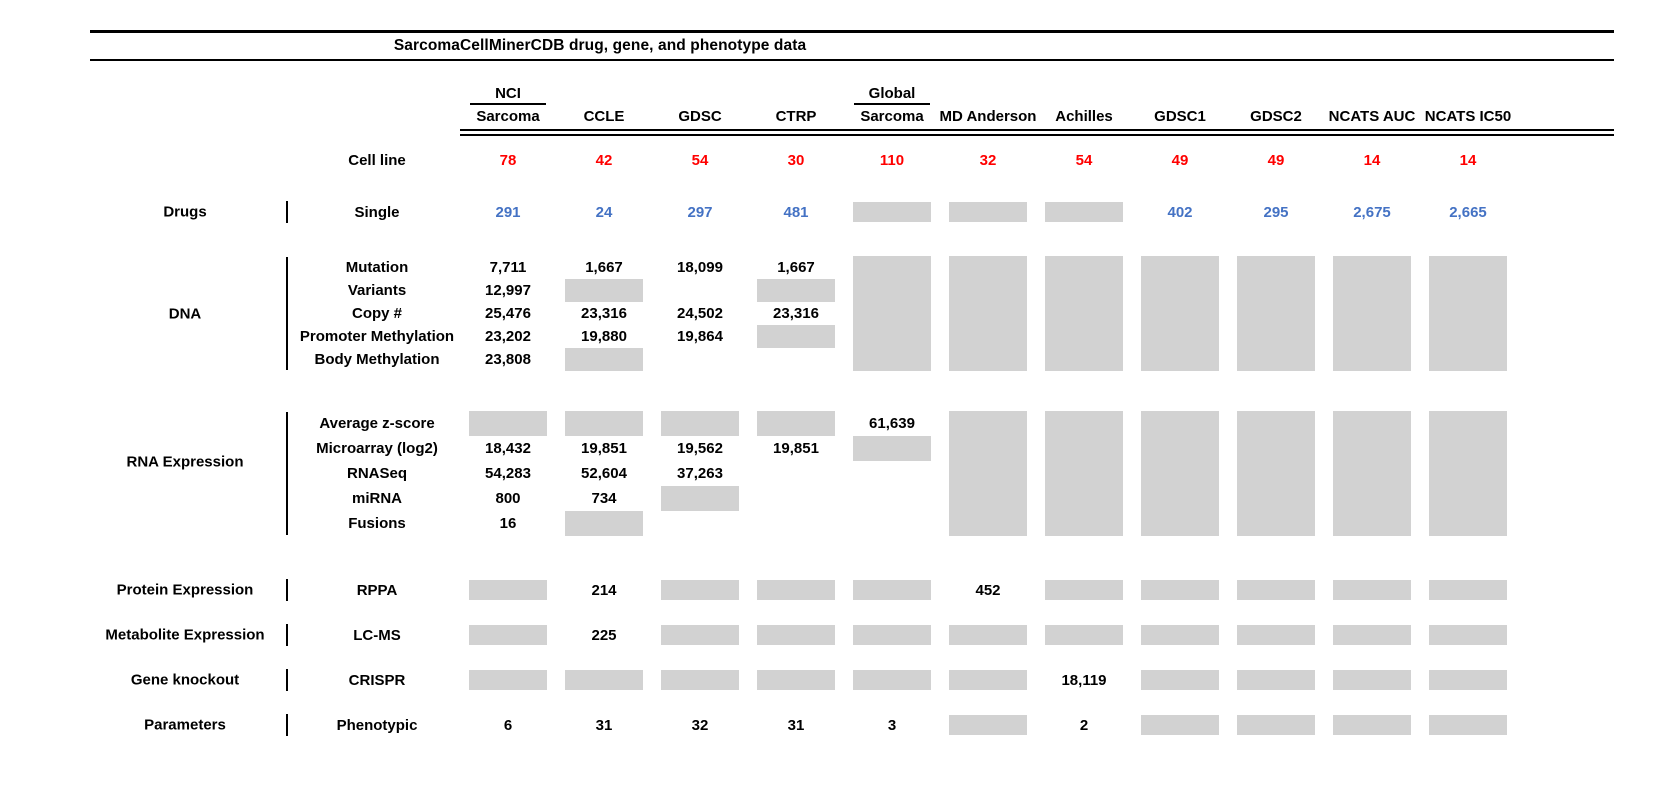 Image resolution: width=1669 pixels, height=800 pixels. What do you see at coordinates (1372, 212) in the screenshot?
I see `value-cell: 2,675` at bounding box center [1372, 212].